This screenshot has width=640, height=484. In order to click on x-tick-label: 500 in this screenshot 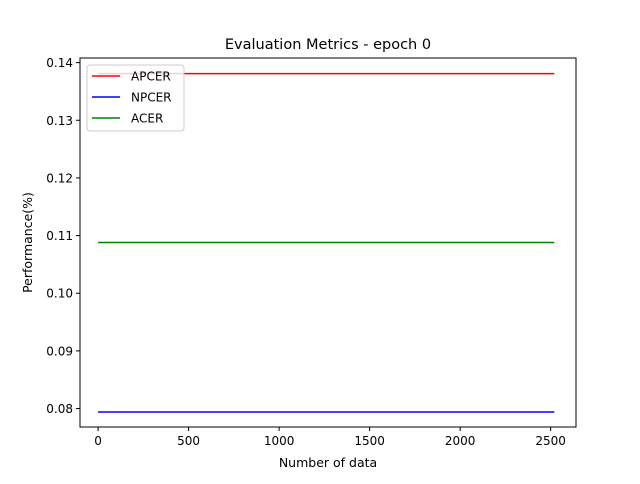, I will do `click(188, 441)`.